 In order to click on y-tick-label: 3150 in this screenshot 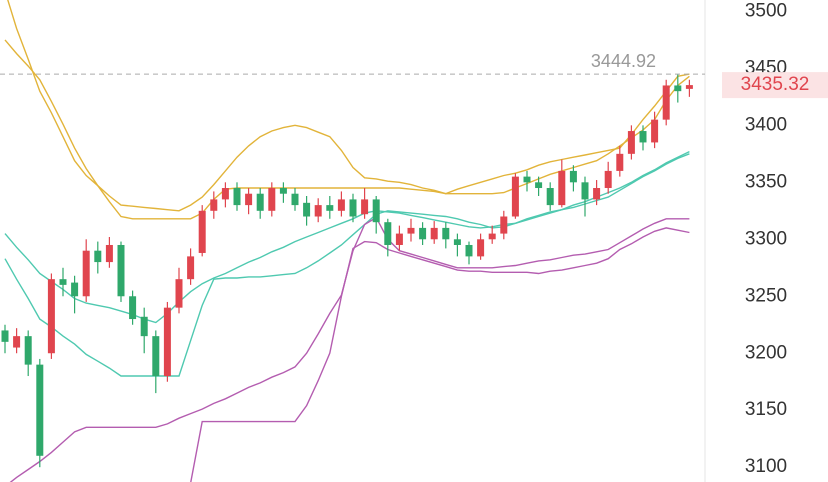, I will do `click(766, 409)`.